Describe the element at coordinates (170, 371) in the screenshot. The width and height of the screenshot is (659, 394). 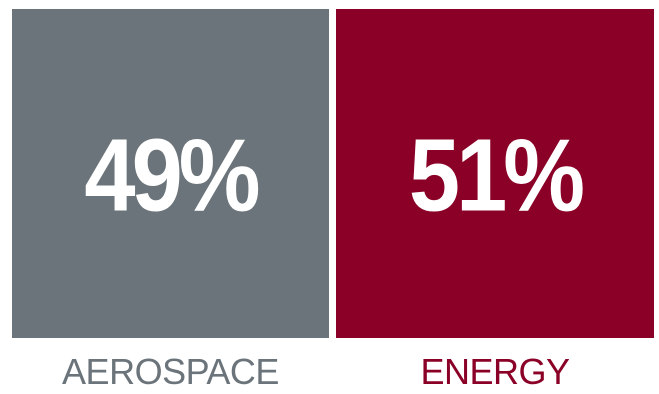
I see `category-label-aerospace: AEROSPACE` at that location.